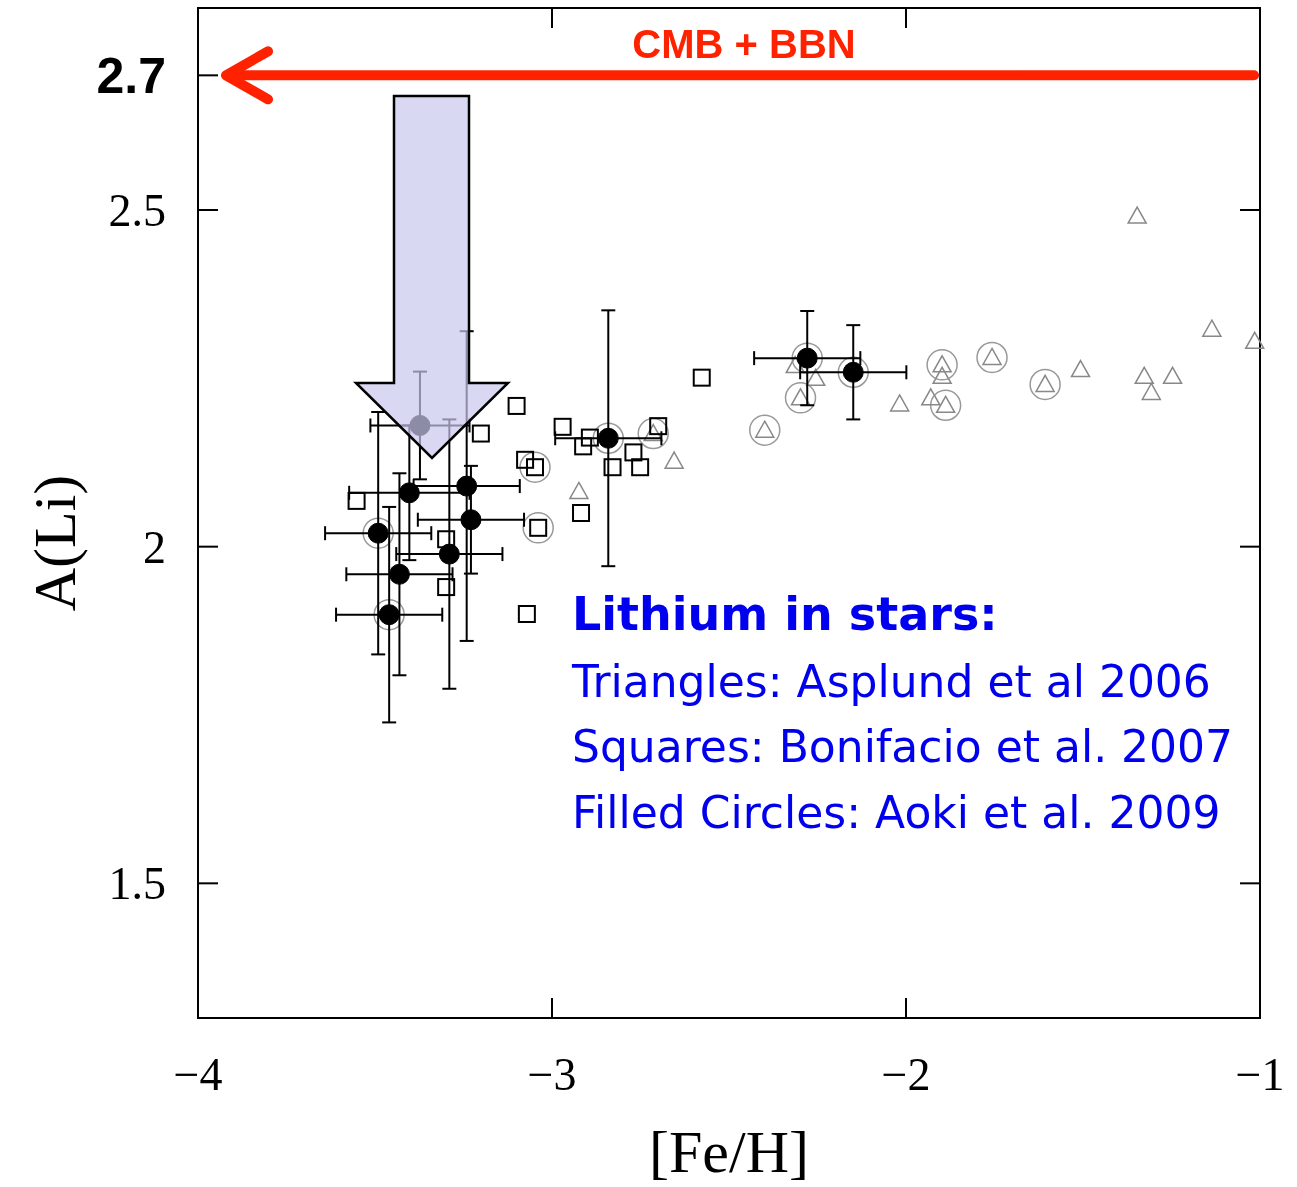 This screenshot has width=1297, height=1187. What do you see at coordinates (744, 44) in the screenshot?
I see `ref-line-label: CMB + BBN` at bounding box center [744, 44].